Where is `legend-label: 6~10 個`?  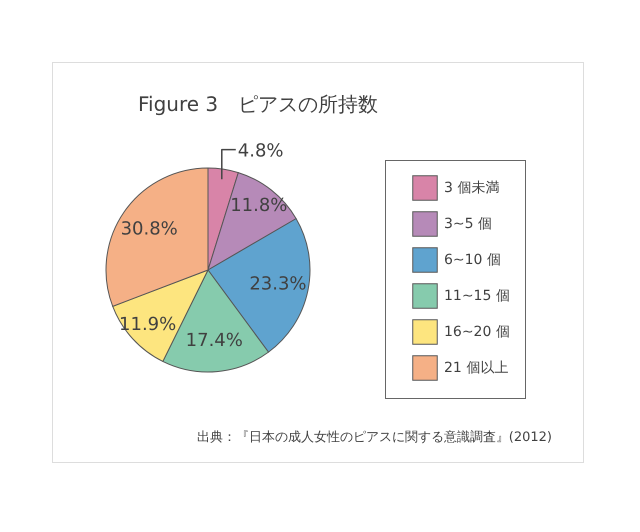
legend-label: 6~10 個 is located at coordinates (472, 260).